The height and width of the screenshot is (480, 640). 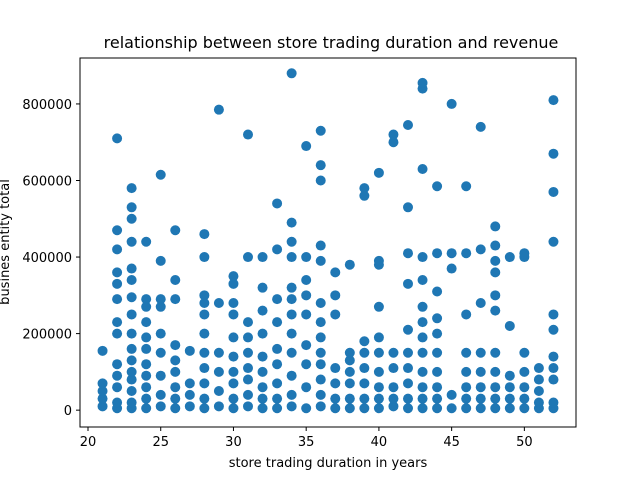 What do you see at coordinates (524, 442) in the screenshot?
I see `x-tick-label: 50` at bounding box center [524, 442].